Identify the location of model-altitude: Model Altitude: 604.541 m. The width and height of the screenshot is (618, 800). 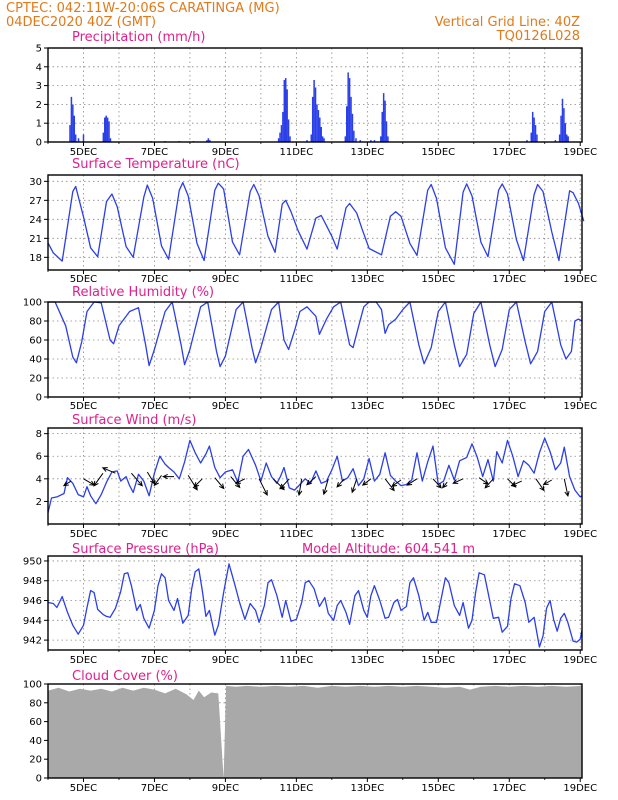
(388, 549).